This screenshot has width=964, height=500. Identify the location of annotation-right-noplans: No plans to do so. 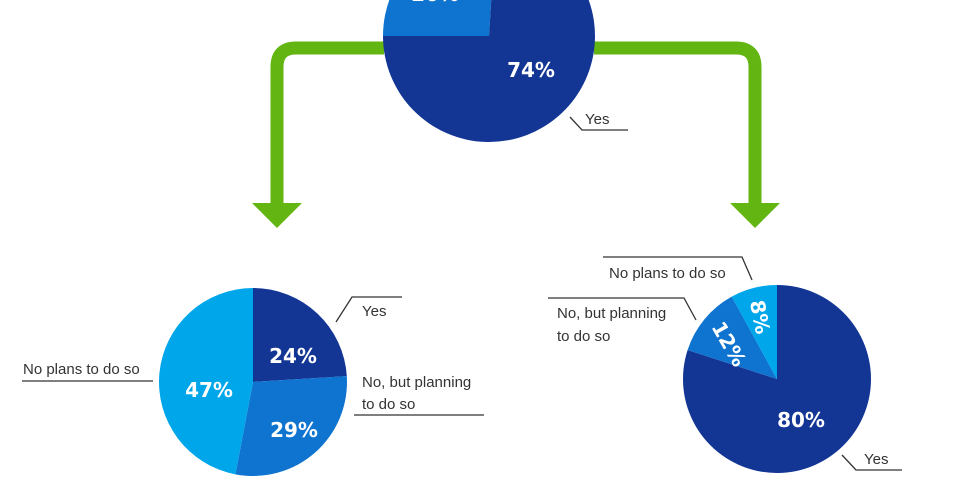
(667, 273).